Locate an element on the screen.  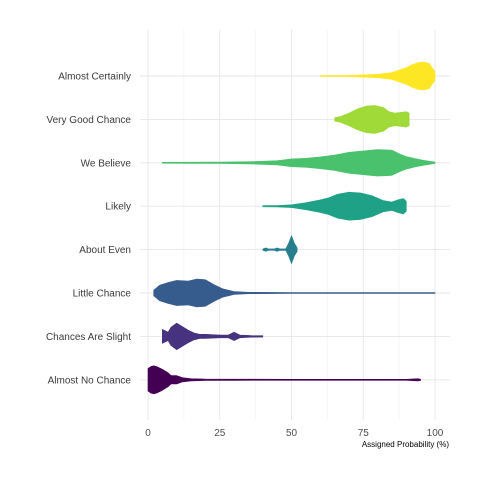
violin-almost-no-chance is located at coordinates (284, 380).